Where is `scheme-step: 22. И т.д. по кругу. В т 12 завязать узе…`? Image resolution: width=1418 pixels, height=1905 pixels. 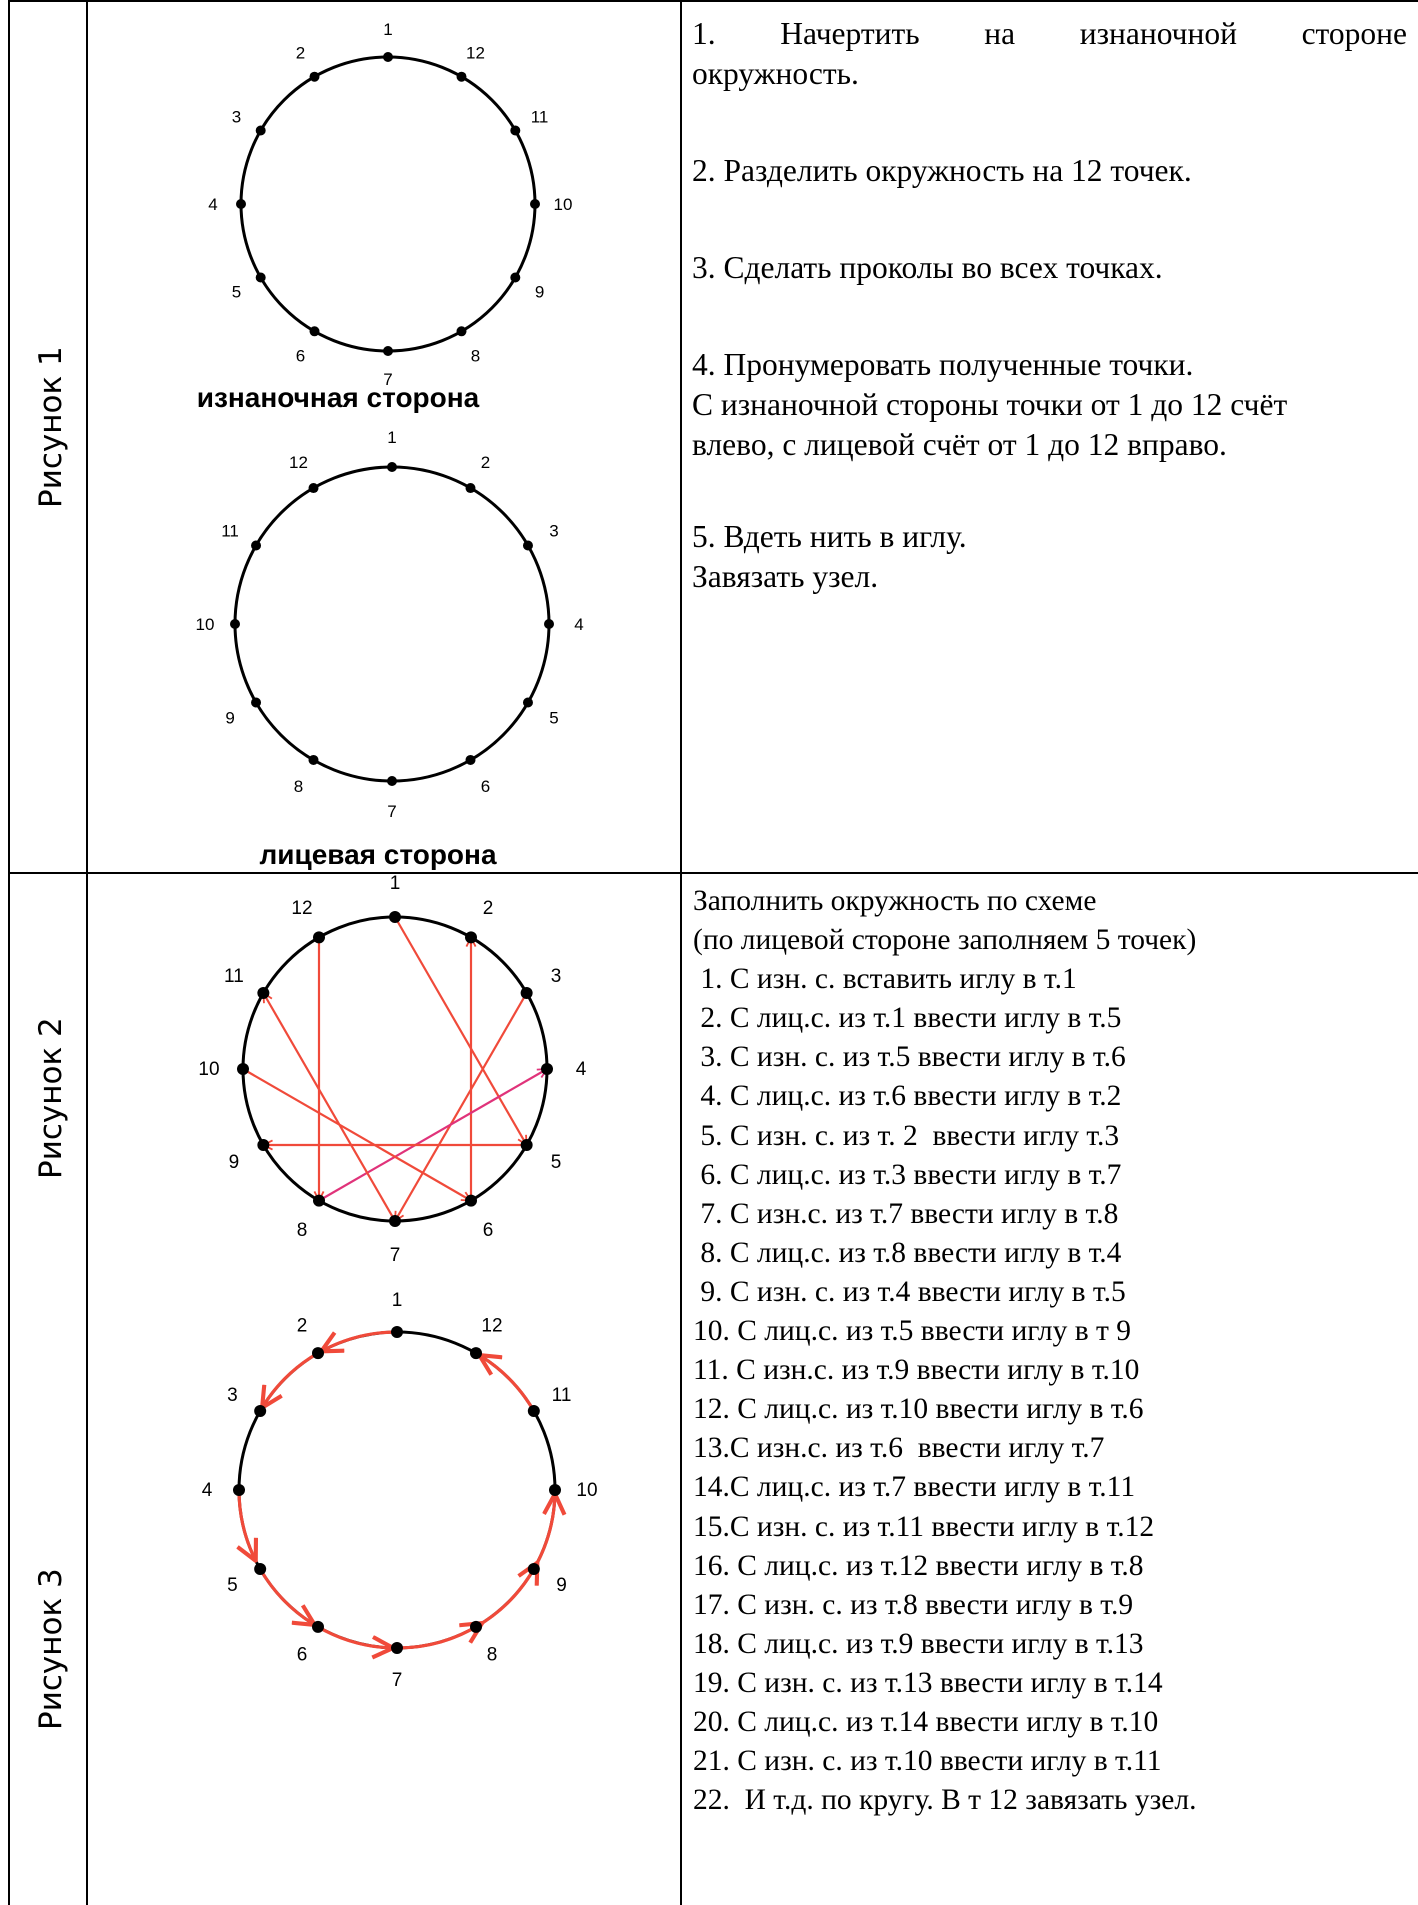 scheme-step: 22. И т.д. по кругу. В т 12 завязать узе… is located at coordinates (945, 1800).